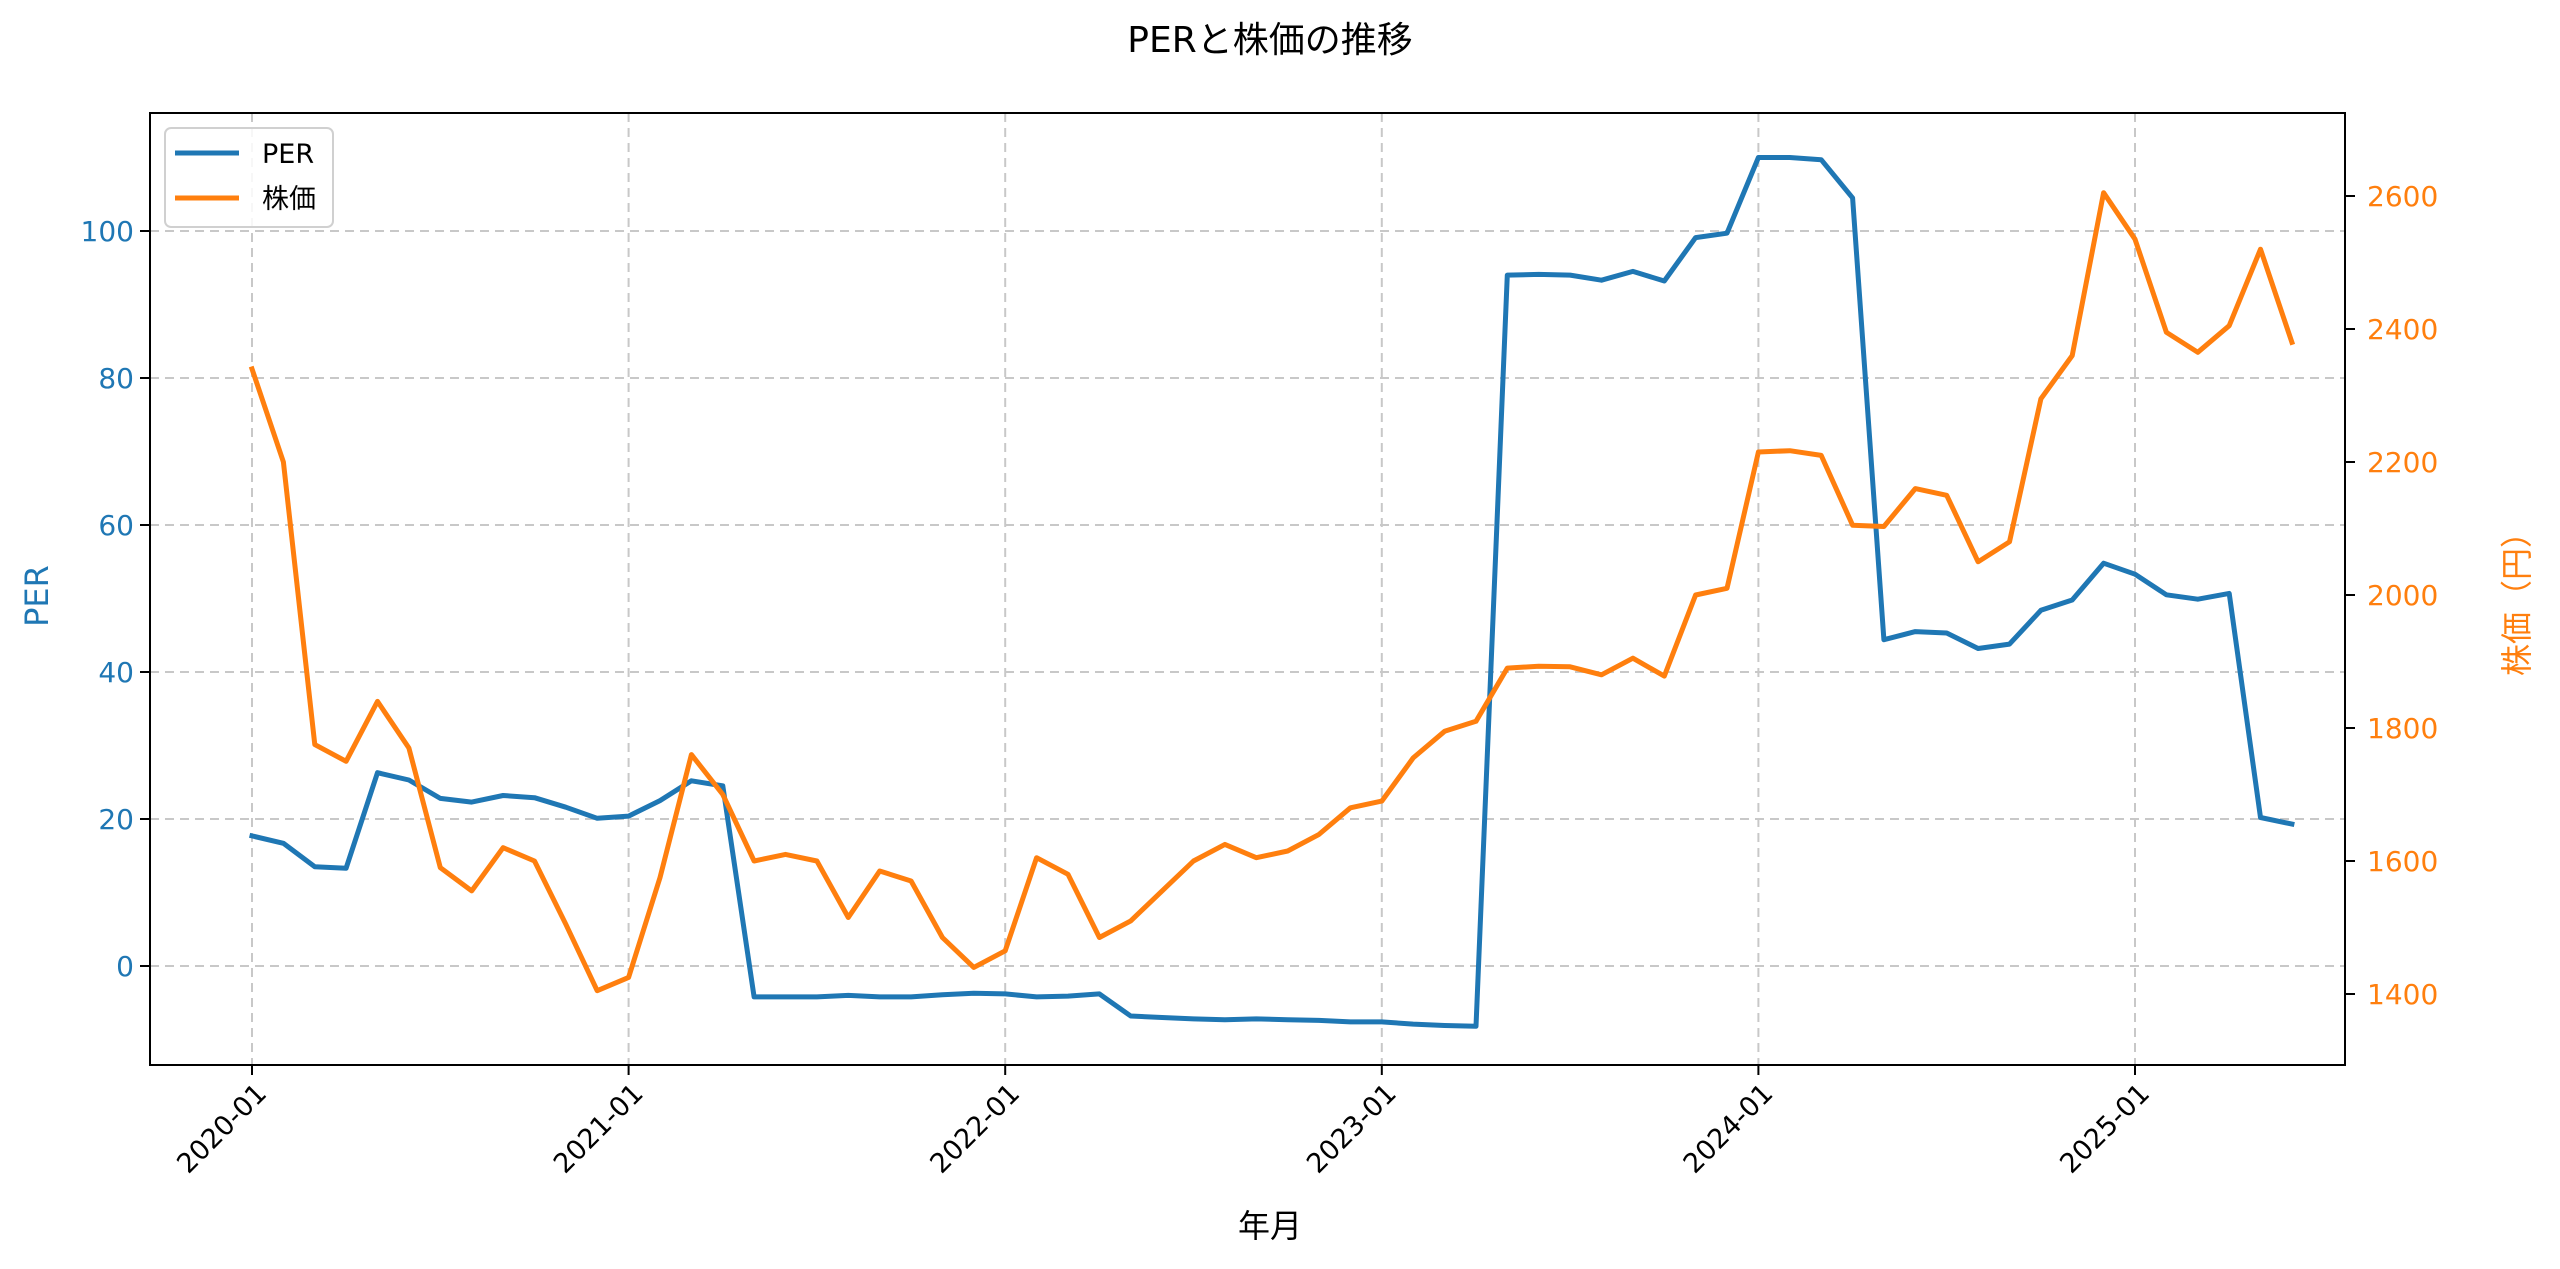 The image size is (2560, 1269). Describe the element at coordinates (222, 1129) in the screenshot. I see `x-tick-label: 2020-01` at that location.